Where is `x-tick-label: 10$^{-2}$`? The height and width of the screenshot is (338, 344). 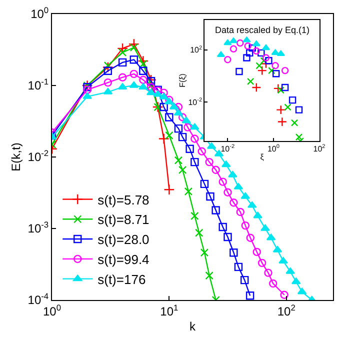 x-tick-label: 10$^{-2}$ is located at coordinates (227, 149).